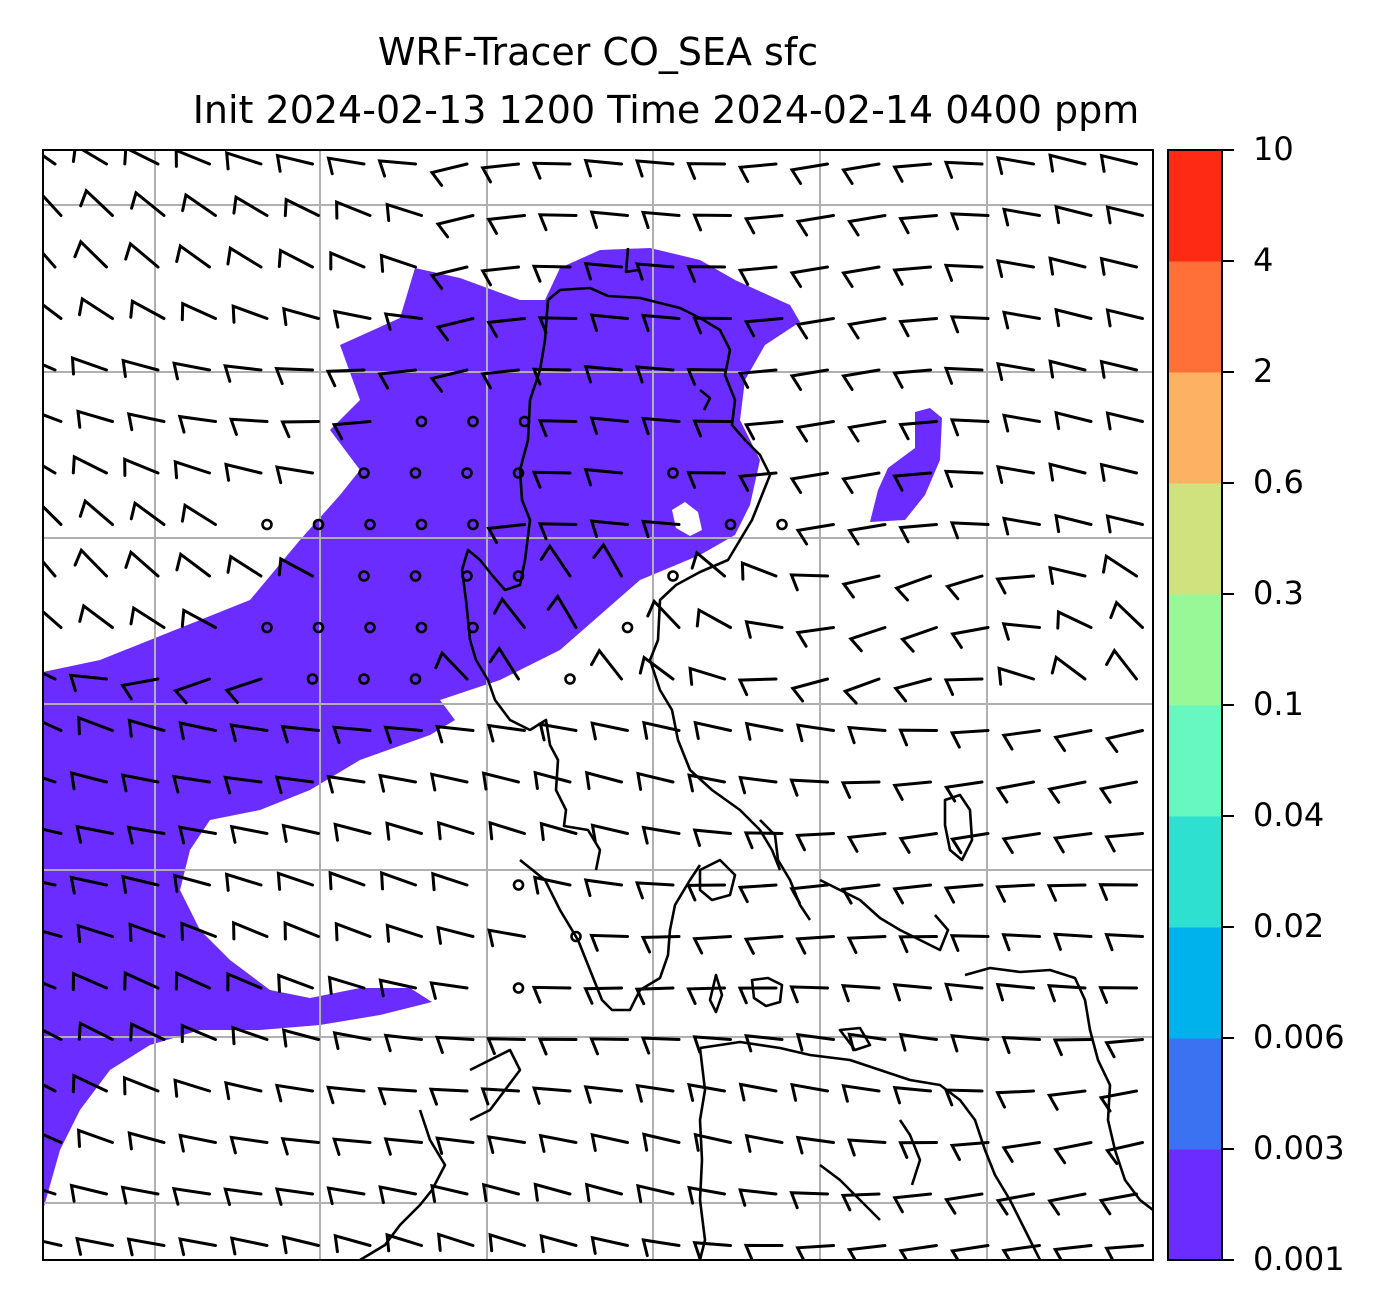  I want to click on tracer-plume-hole, so click(687, 519).